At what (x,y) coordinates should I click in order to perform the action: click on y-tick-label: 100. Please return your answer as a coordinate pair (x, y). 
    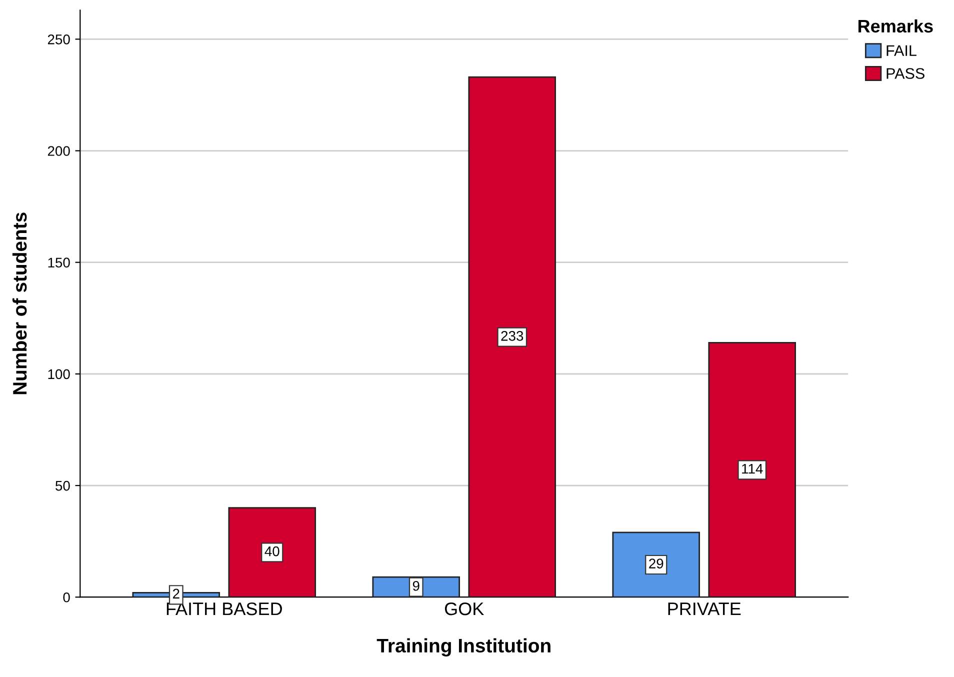
    Looking at the image, I should click on (59, 374).